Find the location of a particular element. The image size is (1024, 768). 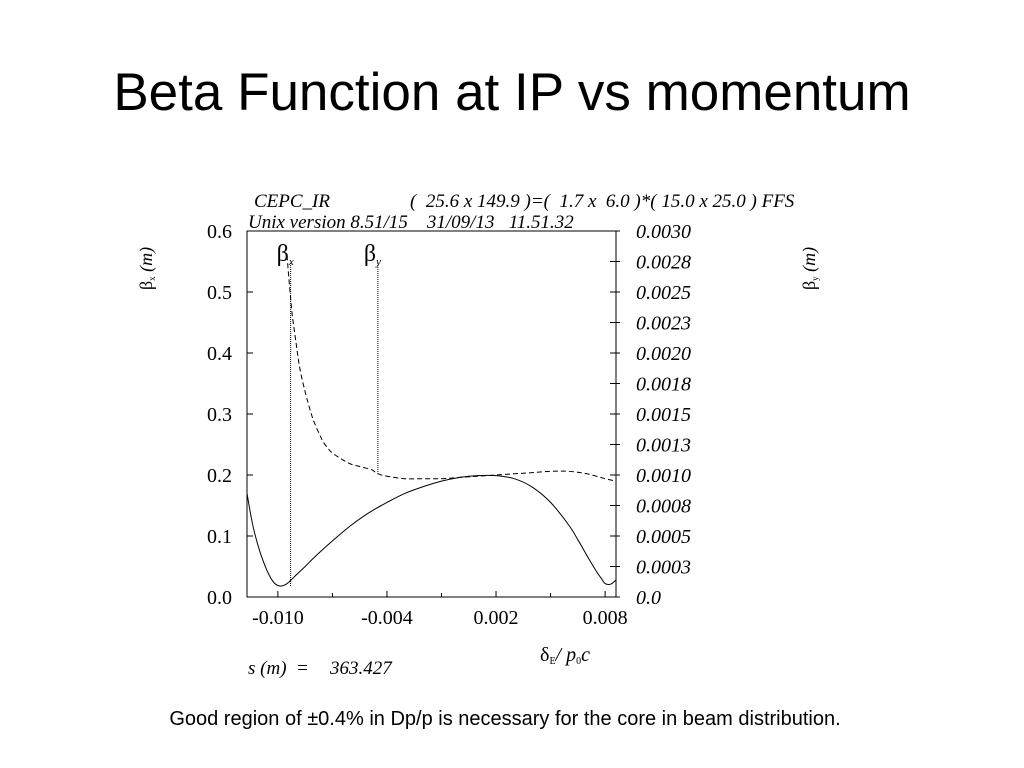

x-tick-label: -0.010 is located at coordinates (278, 618).